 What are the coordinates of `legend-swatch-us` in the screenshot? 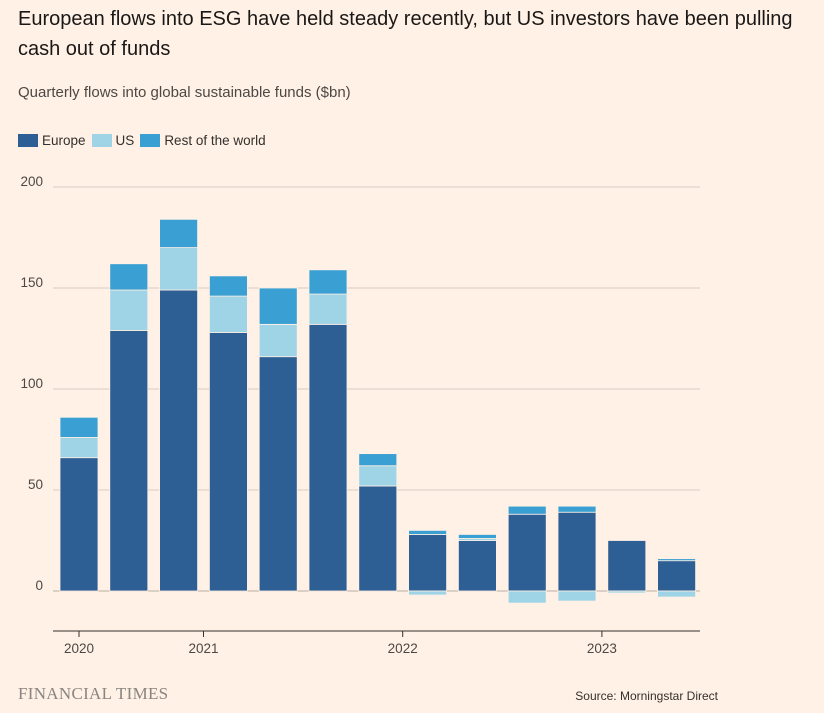 It's located at (101, 140).